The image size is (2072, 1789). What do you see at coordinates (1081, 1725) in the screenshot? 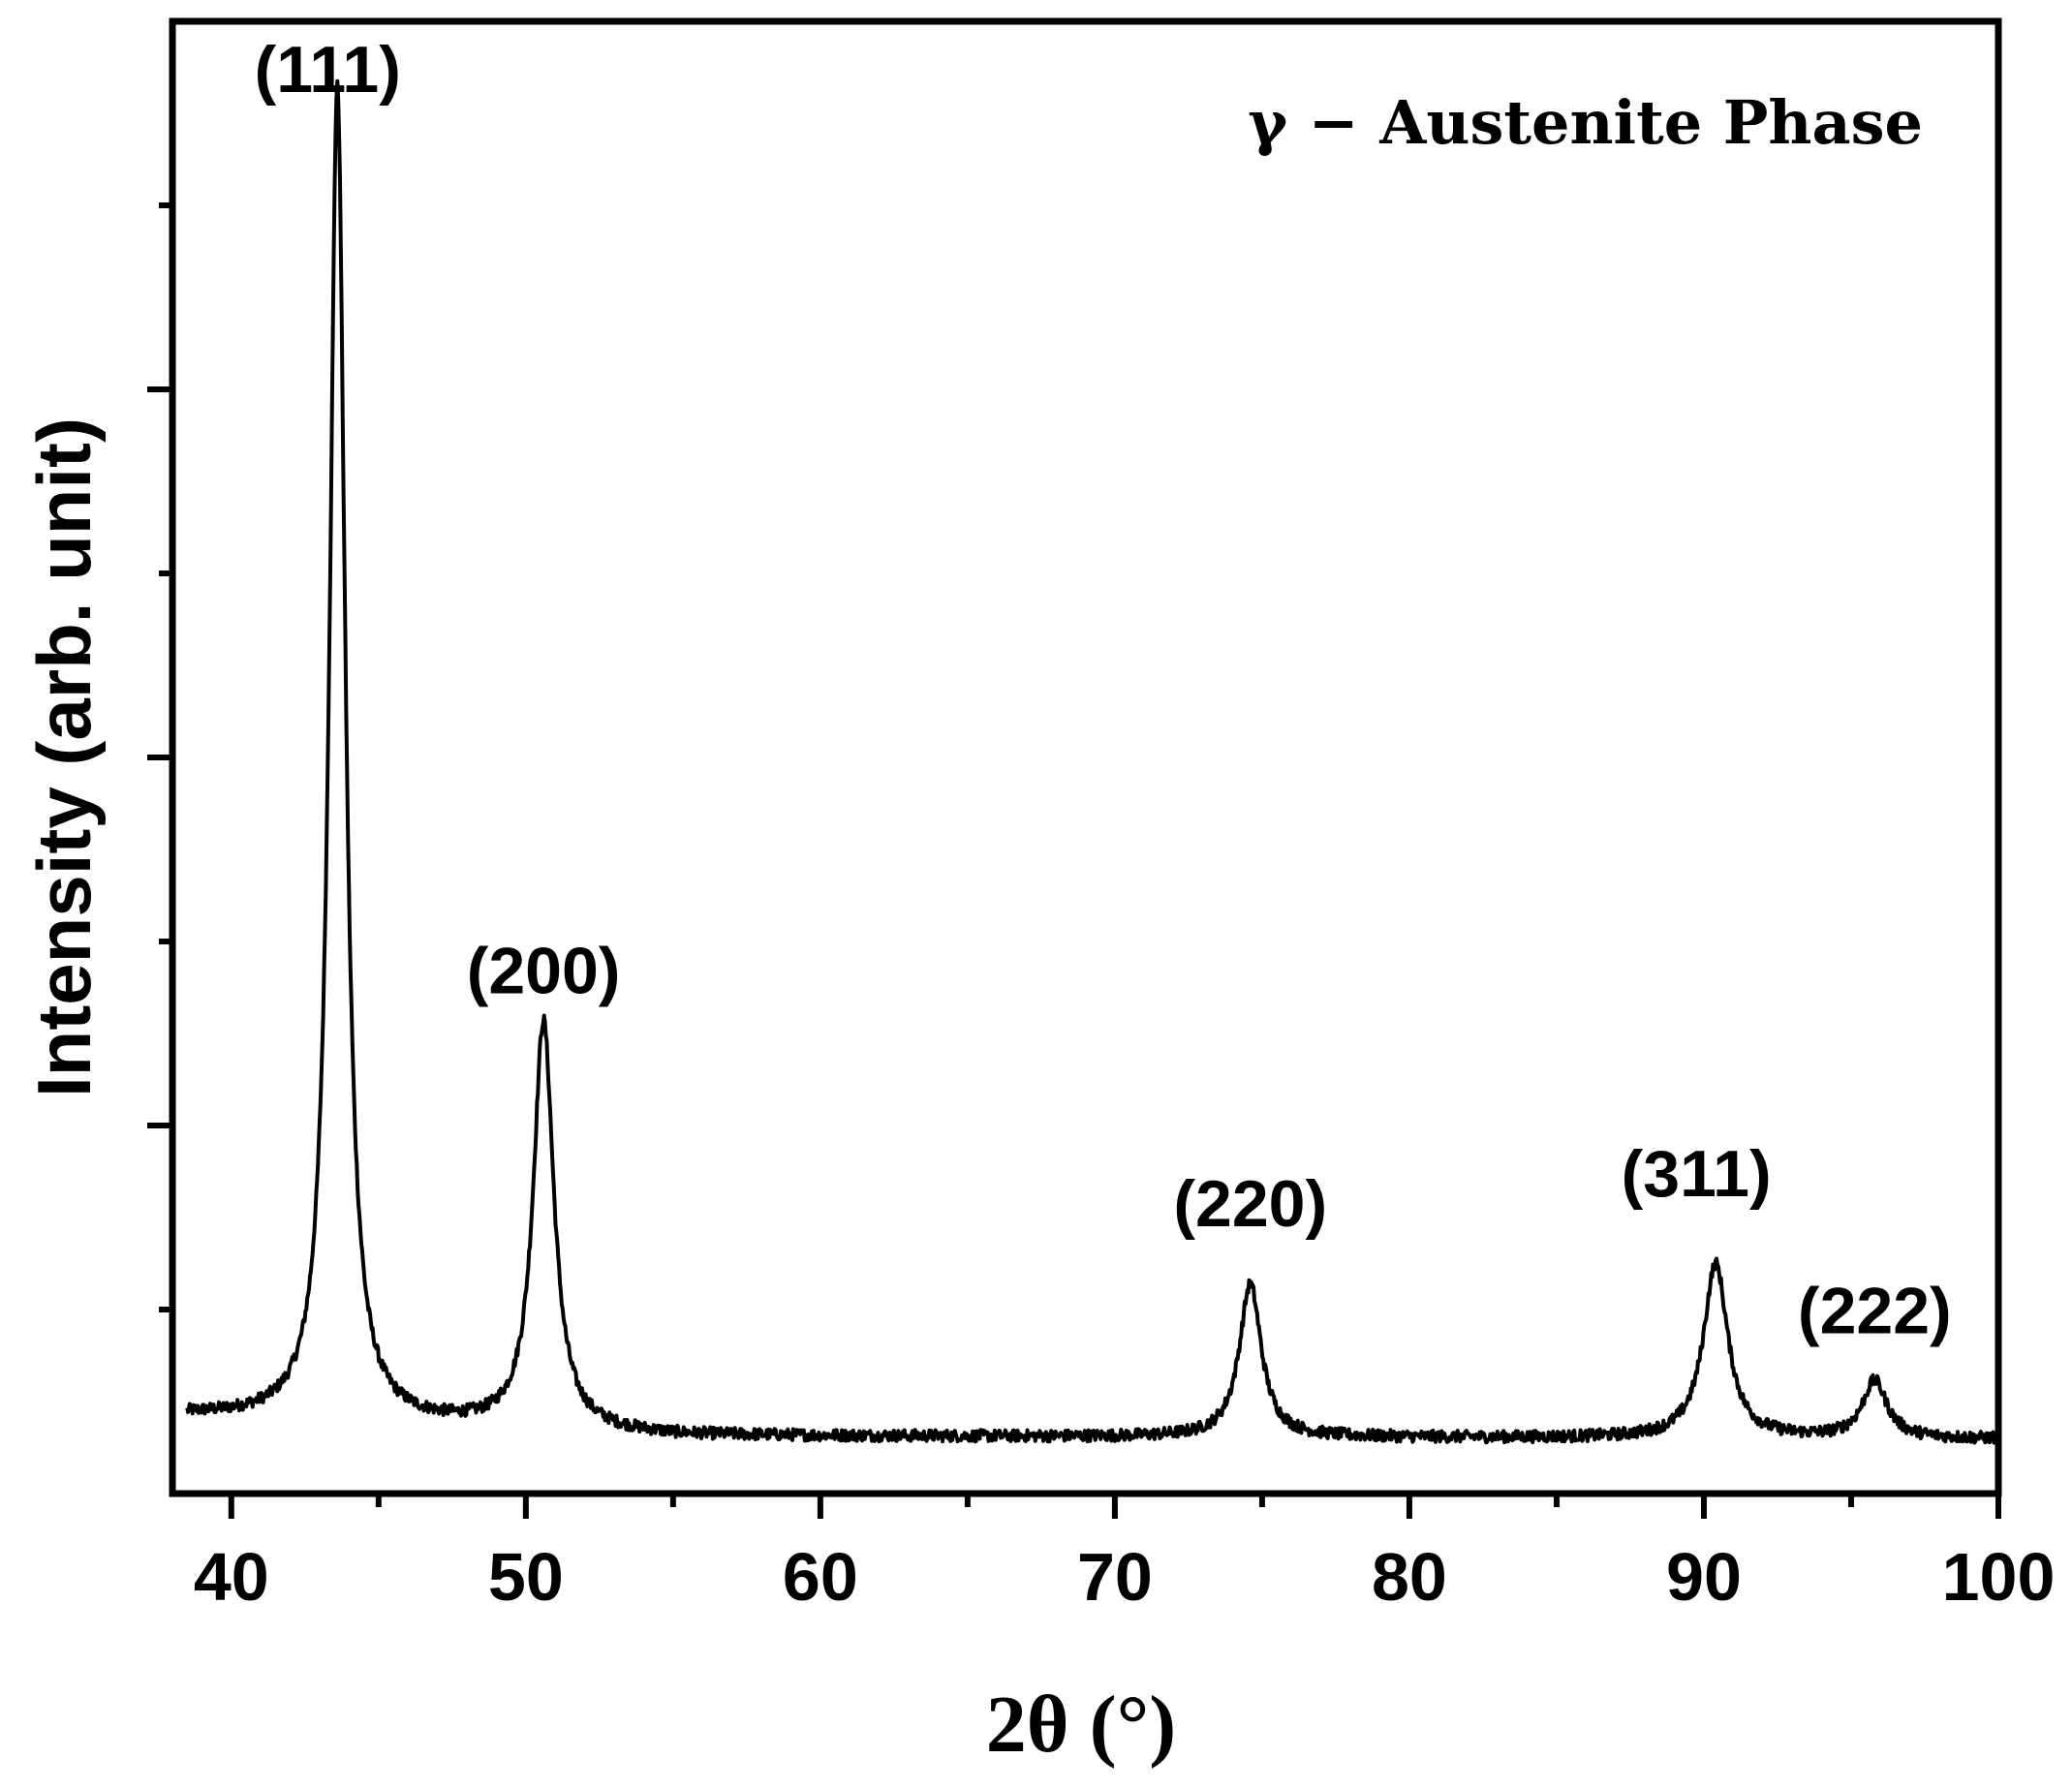
I see `x-axis-title: 2θ (°)` at bounding box center [1081, 1725].